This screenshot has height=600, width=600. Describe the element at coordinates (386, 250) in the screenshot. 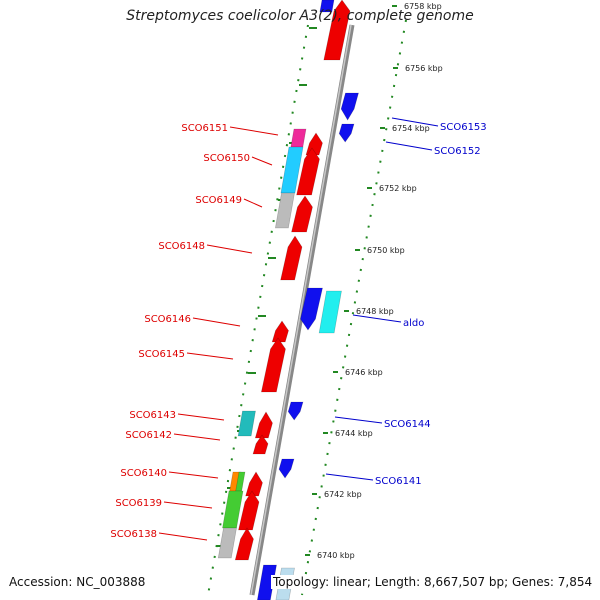

I see `tick-label: 6750 kbp` at that location.